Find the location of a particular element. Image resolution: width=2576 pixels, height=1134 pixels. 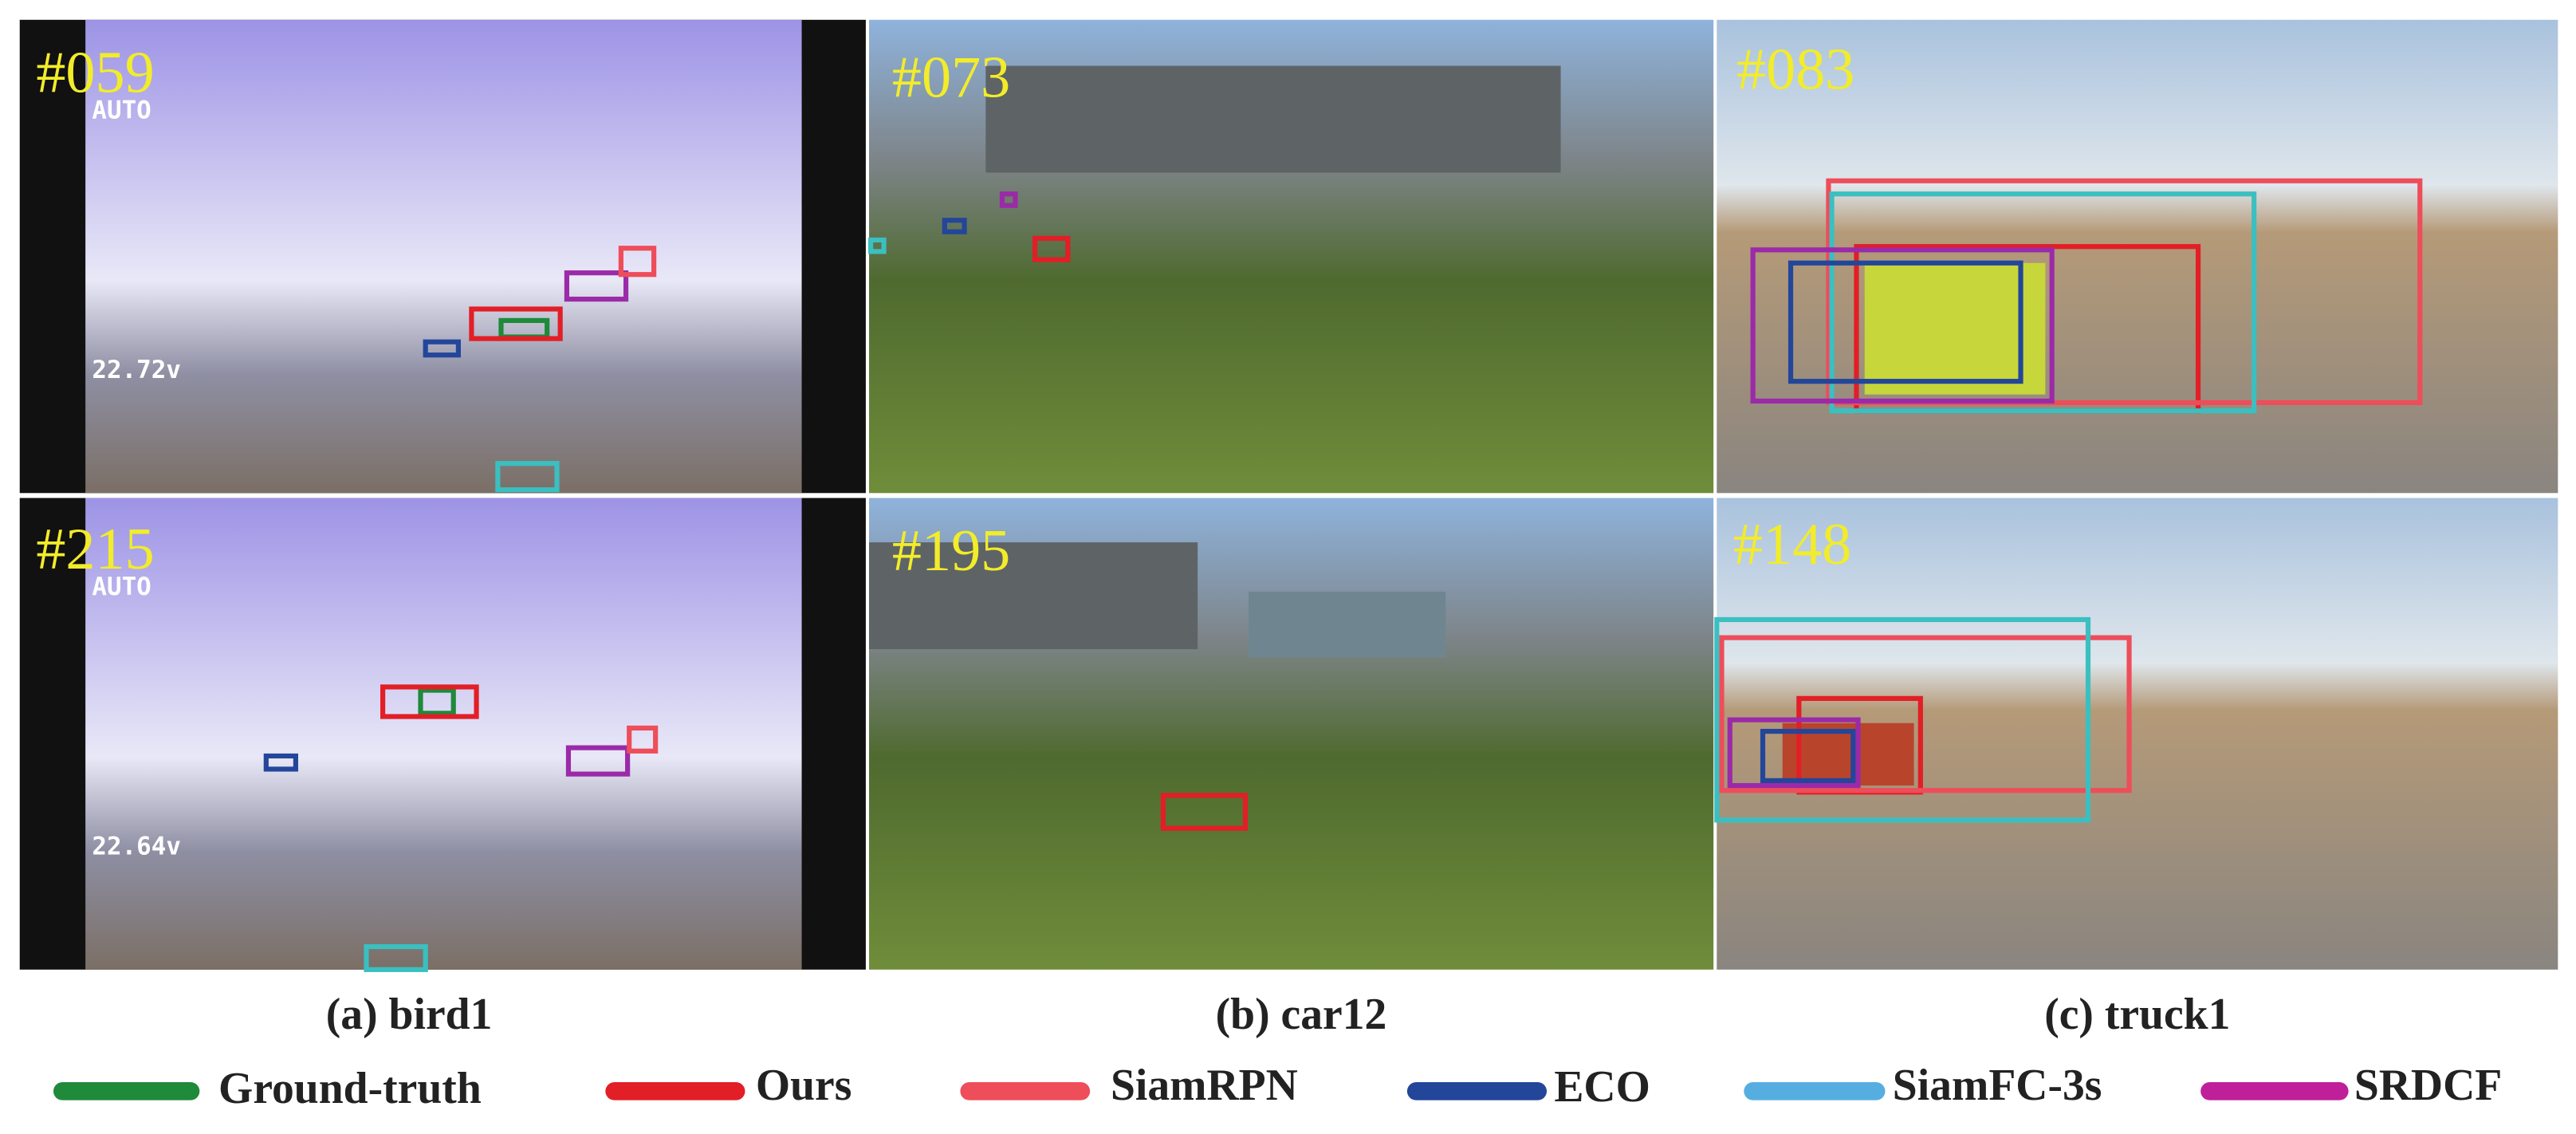

frame-number: #059 is located at coordinates (95, 73).